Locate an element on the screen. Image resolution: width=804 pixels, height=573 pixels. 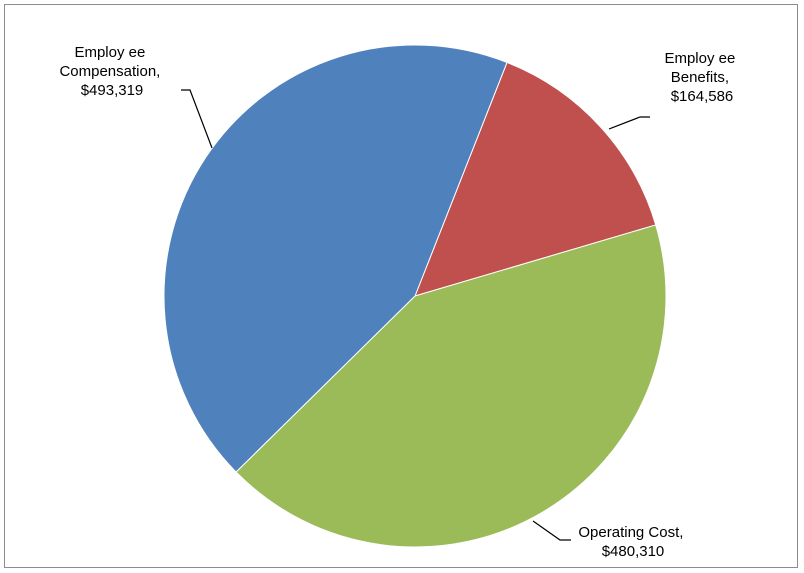
leader-line-employee-compensation is located at coordinates (197, 119).